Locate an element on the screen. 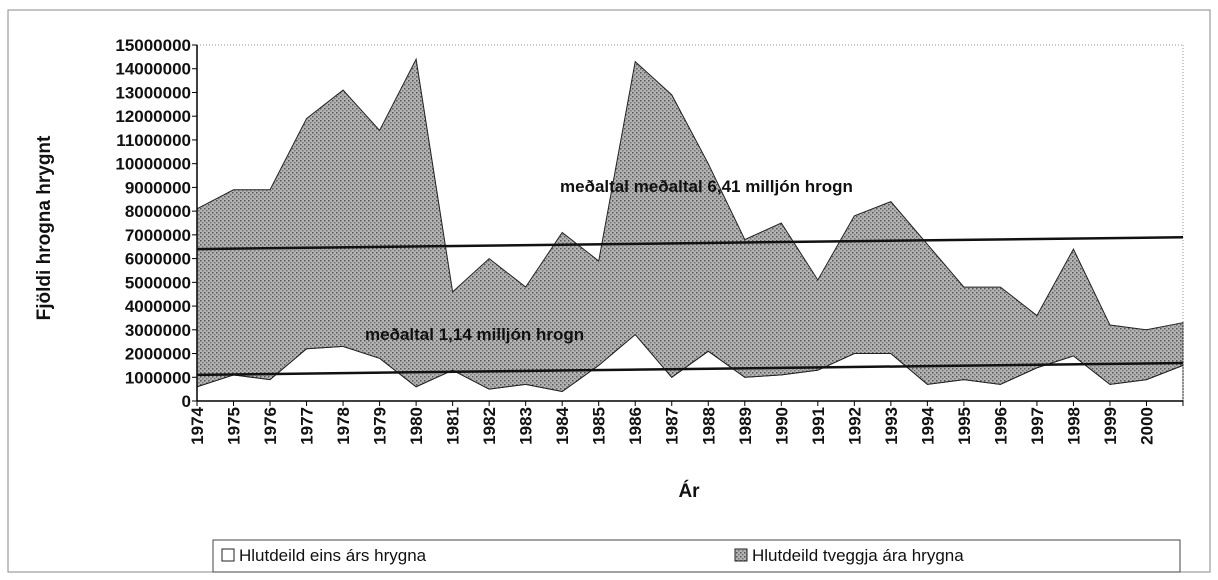 The height and width of the screenshot is (580, 1218). y-tick-label: 4000000 is located at coordinates (158, 306).